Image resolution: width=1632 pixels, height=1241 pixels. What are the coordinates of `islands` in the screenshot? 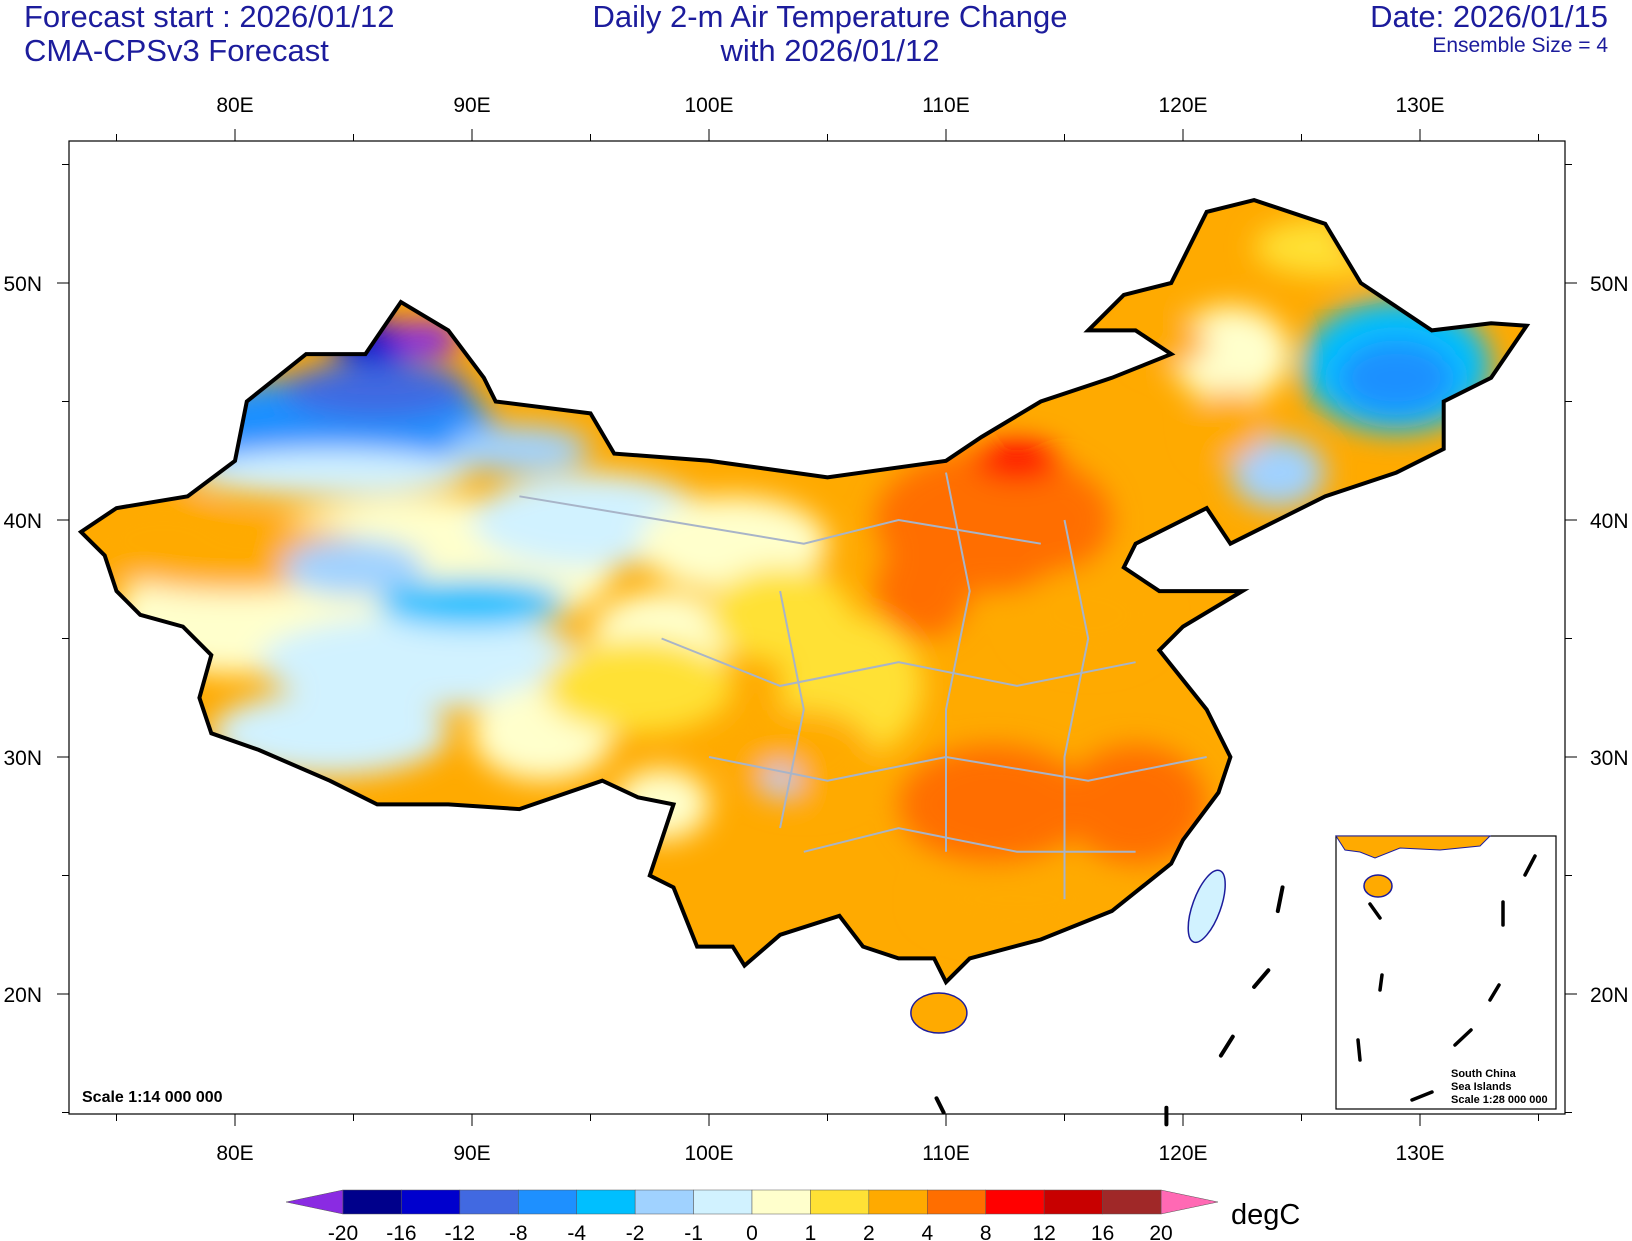 It's located at (1068, 951).